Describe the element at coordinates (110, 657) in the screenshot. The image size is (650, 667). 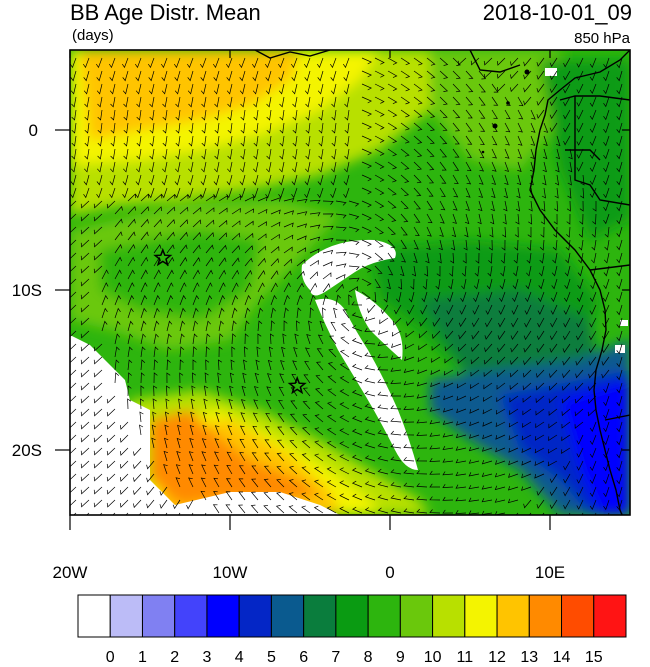
I see `colorbar-label: 0` at that location.